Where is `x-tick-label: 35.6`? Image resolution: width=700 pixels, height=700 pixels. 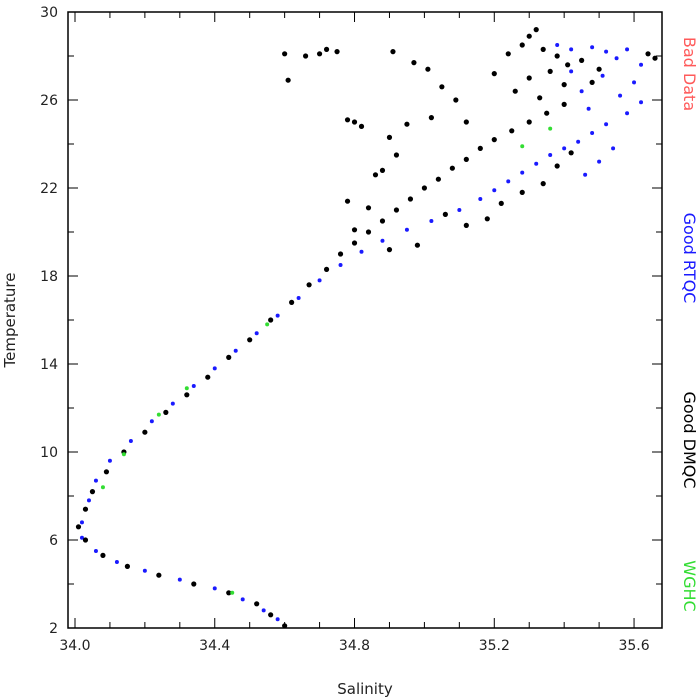 x-tick-label: 35.6 is located at coordinates (633, 646).